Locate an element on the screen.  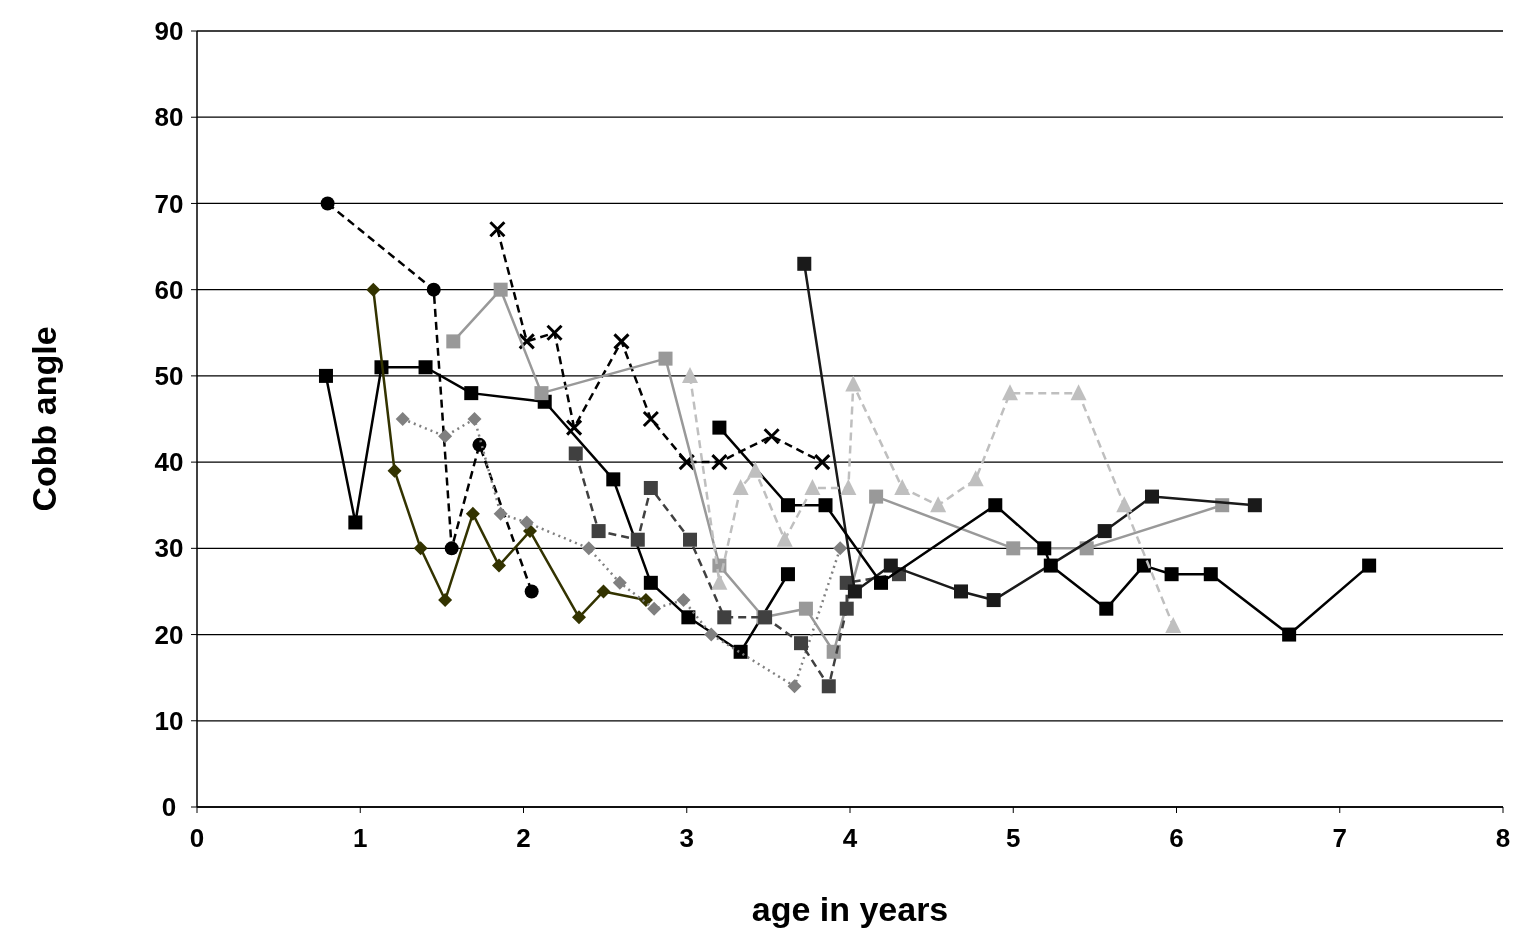
x-tick-label: 5 is located at coordinates (1013, 838).